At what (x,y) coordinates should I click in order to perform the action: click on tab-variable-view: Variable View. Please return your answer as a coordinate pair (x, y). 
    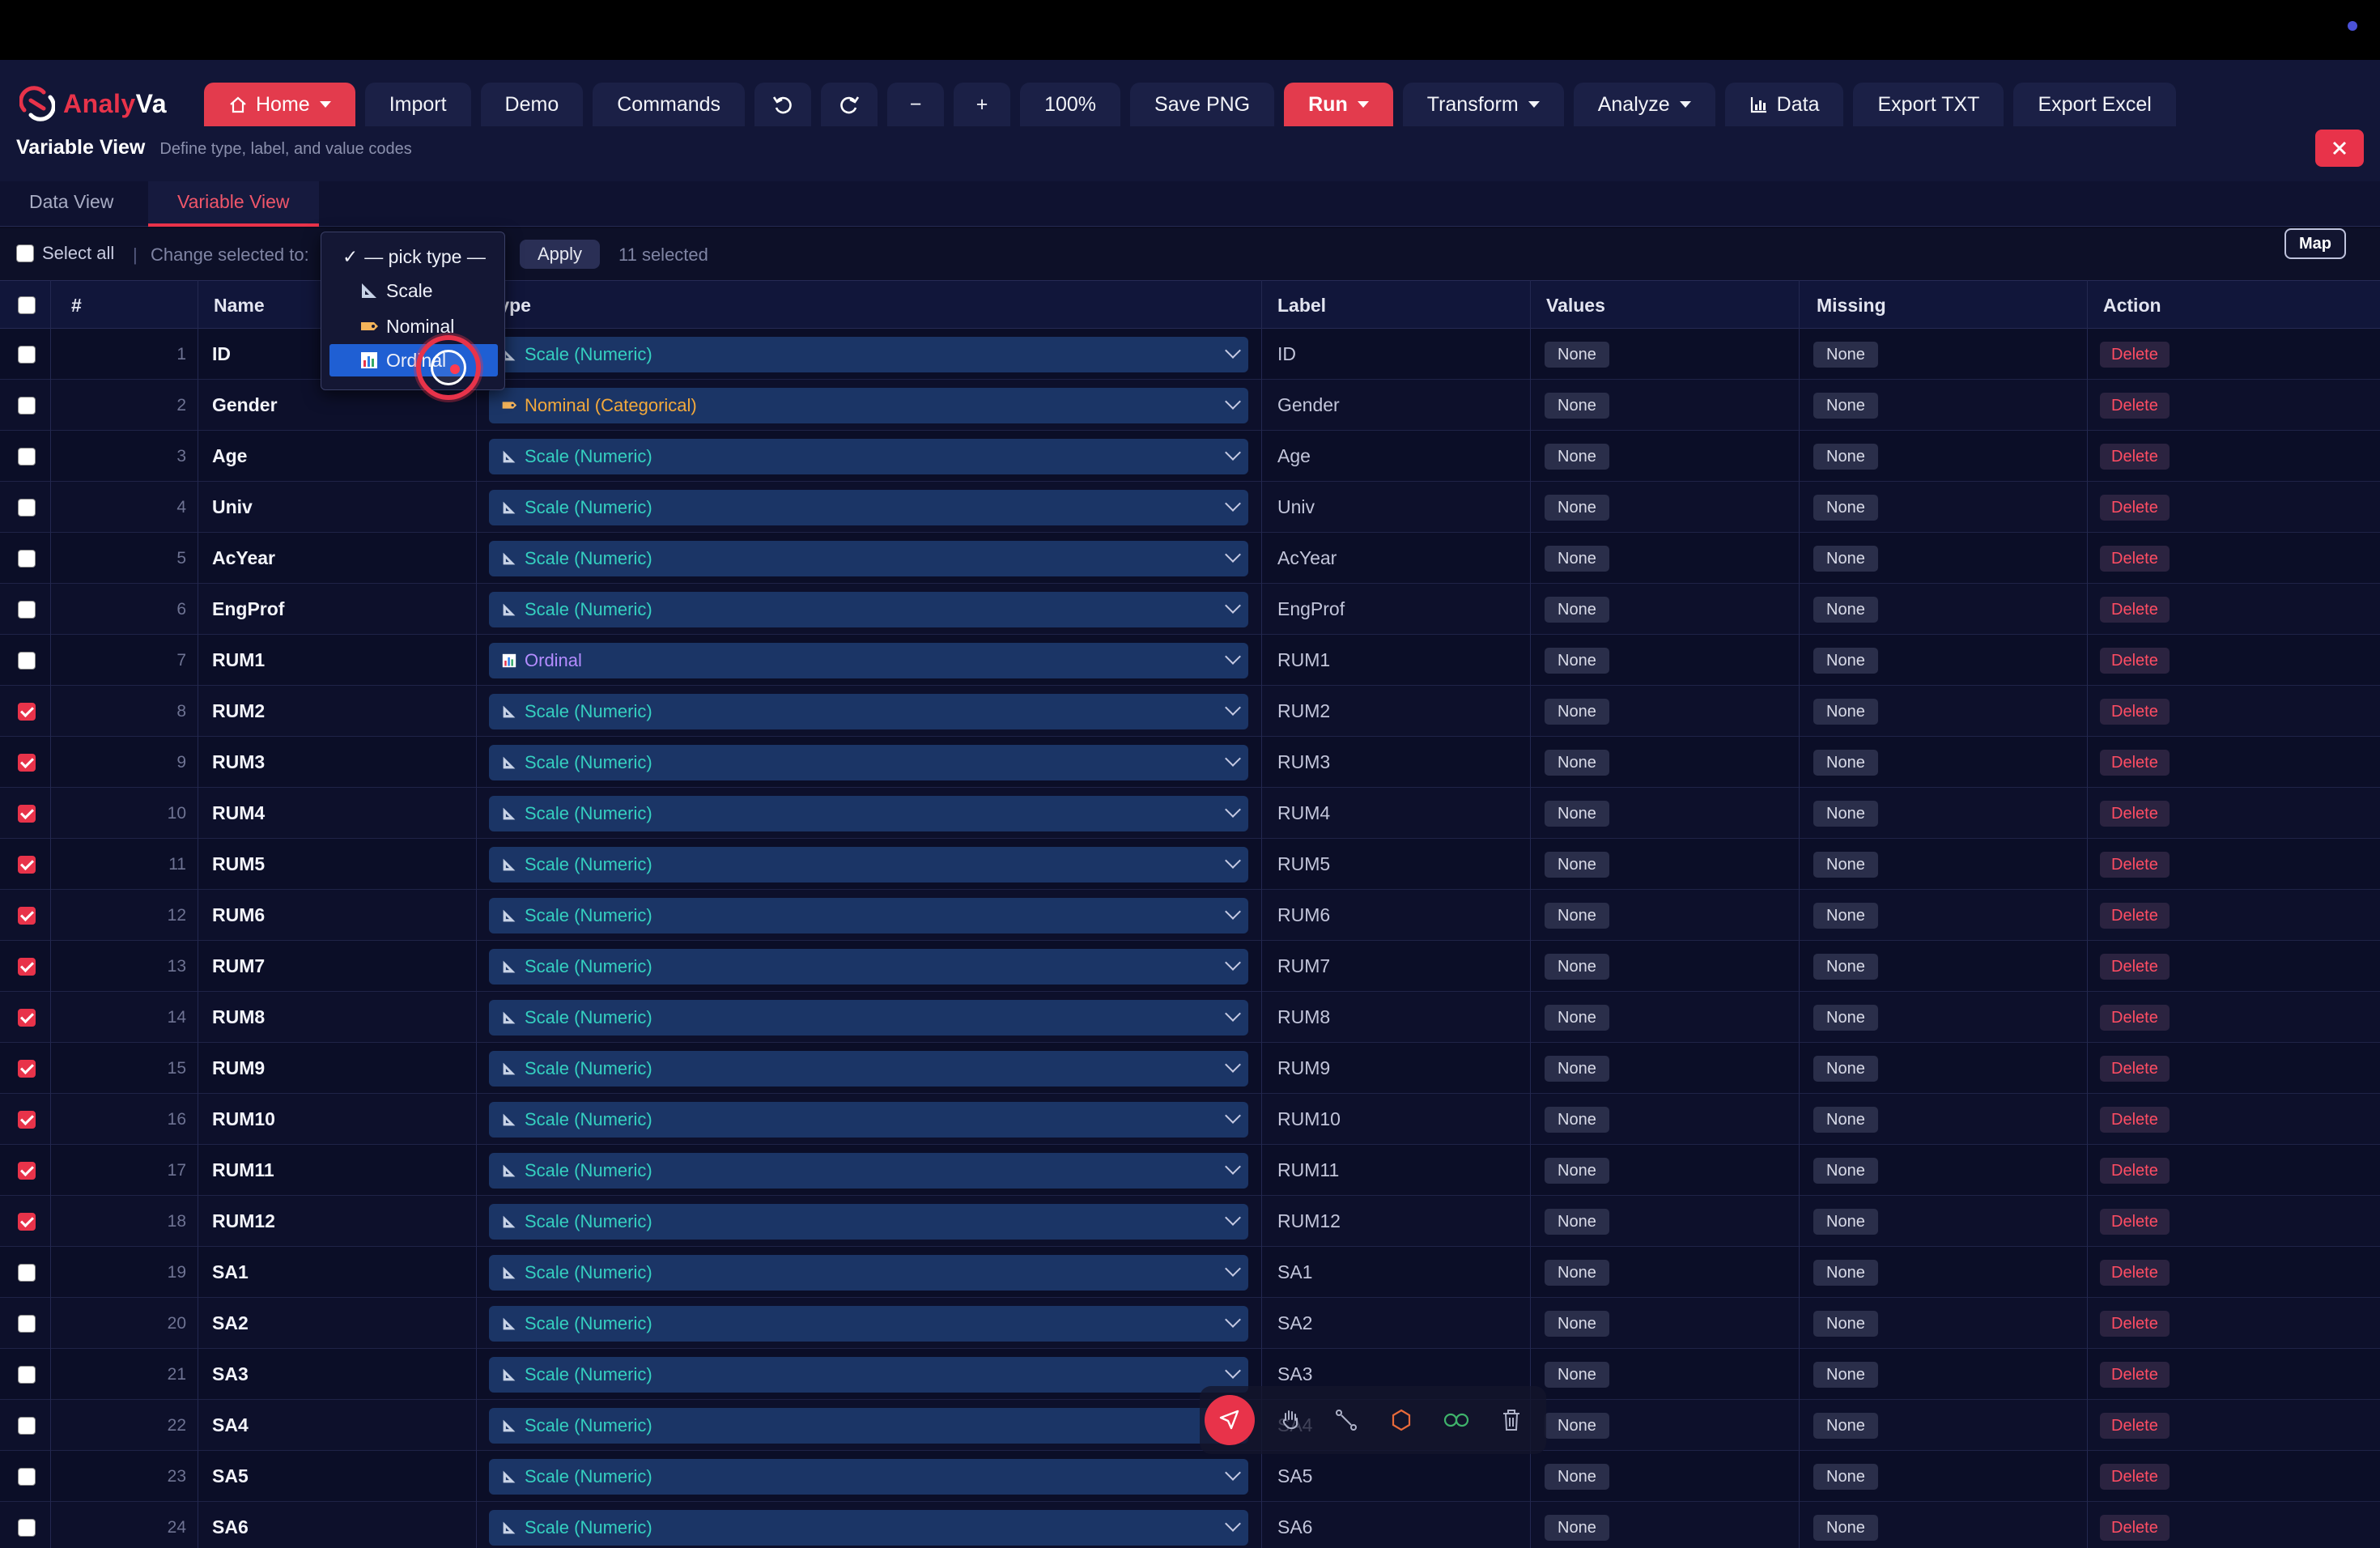
    Looking at the image, I should click on (233, 204).